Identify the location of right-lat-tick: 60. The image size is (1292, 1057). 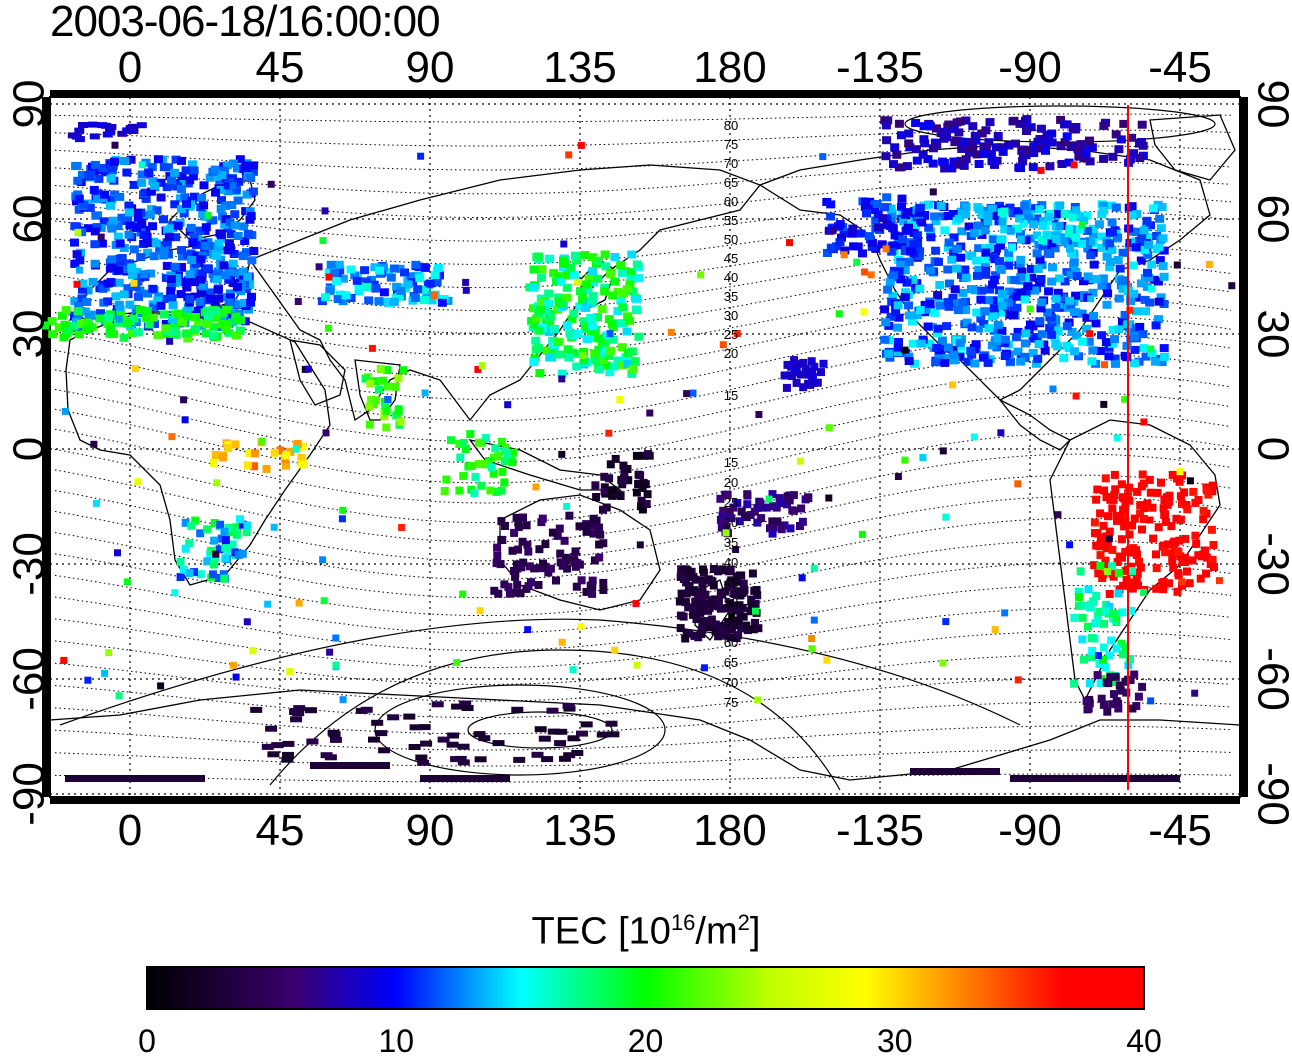
(1270, 219).